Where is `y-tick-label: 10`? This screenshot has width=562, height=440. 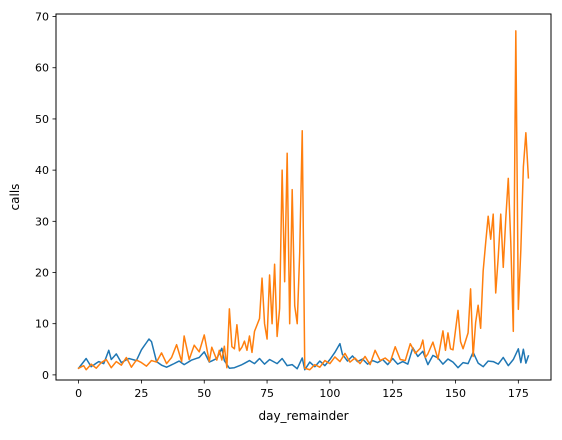
y-tick-label: 10 is located at coordinates (42, 324).